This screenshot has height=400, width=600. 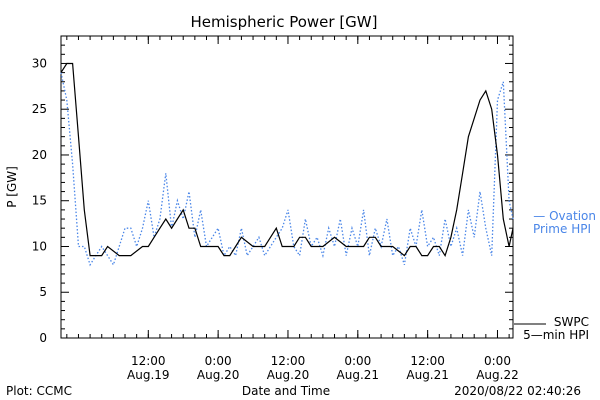 I want to click on y-tick-label: 15, so click(x=39, y=201).